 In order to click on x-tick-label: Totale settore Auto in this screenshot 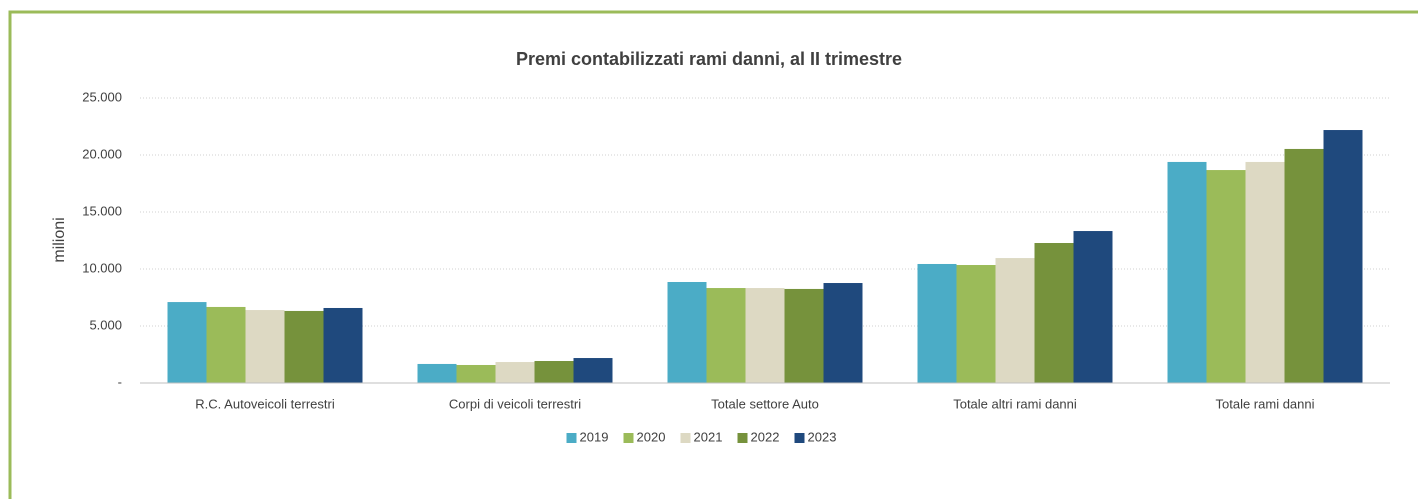, I will do `click(765, 403)`.